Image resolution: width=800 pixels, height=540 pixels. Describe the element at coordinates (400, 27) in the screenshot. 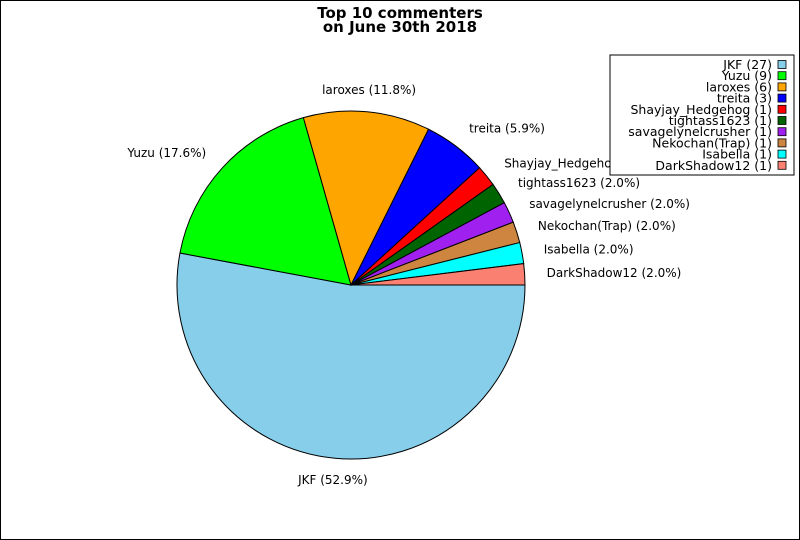

I see `chart-title-line-2: on June 30th 2018` at that location.